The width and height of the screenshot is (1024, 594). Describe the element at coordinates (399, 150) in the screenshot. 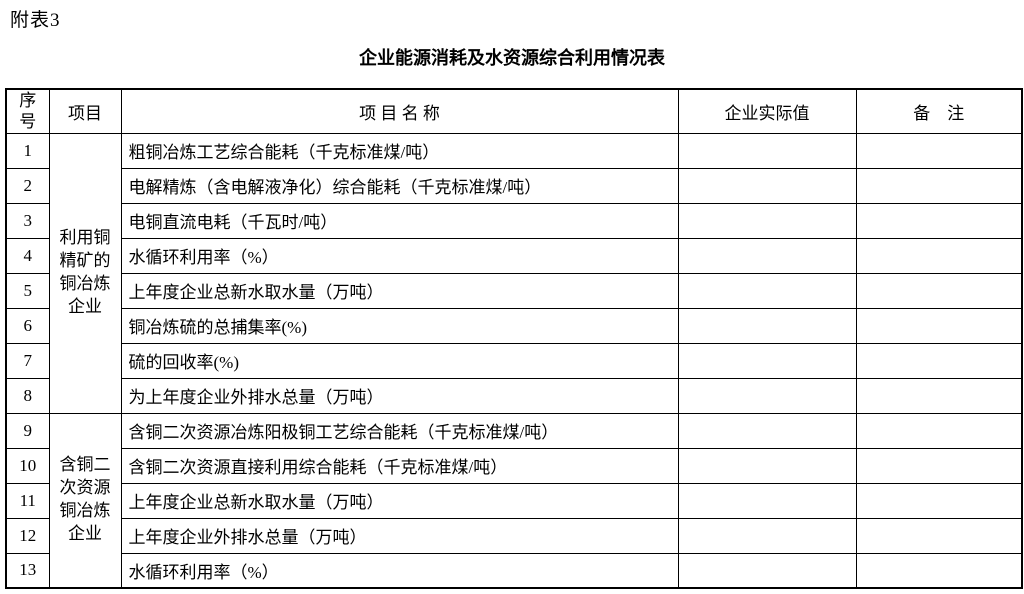

I see `item-name: 粗铜冶炼工艺综合能耗（千克标准煤/吨）` at that location.